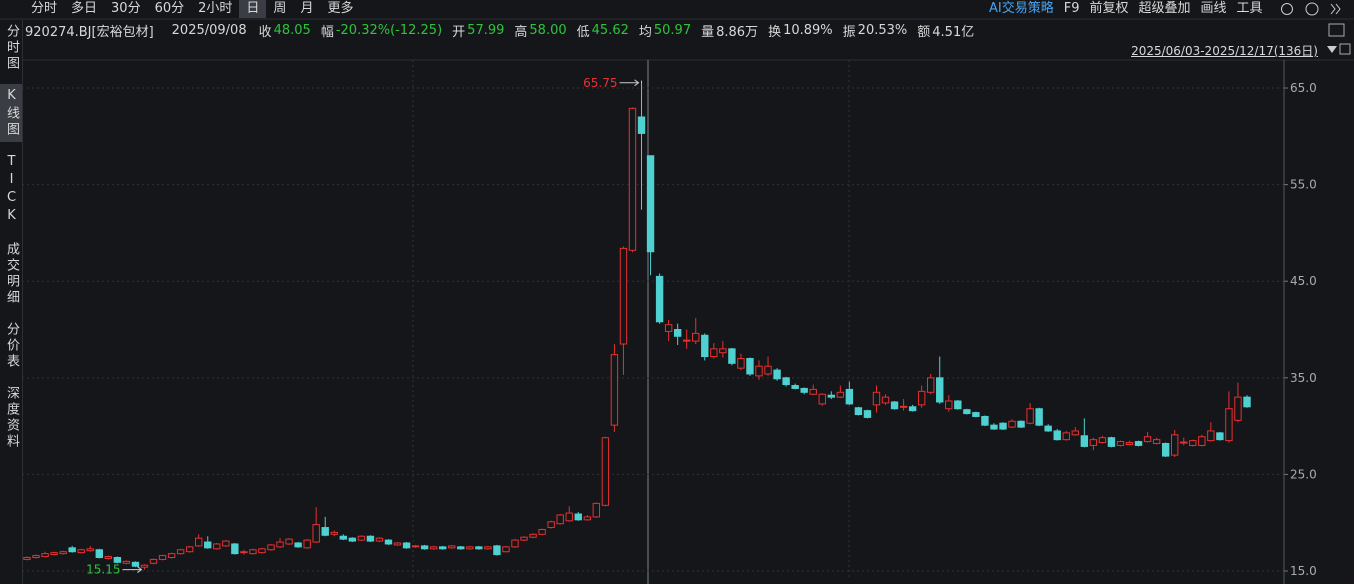  I want to click on y-tick-label: 15.0, so click(1303, 571).